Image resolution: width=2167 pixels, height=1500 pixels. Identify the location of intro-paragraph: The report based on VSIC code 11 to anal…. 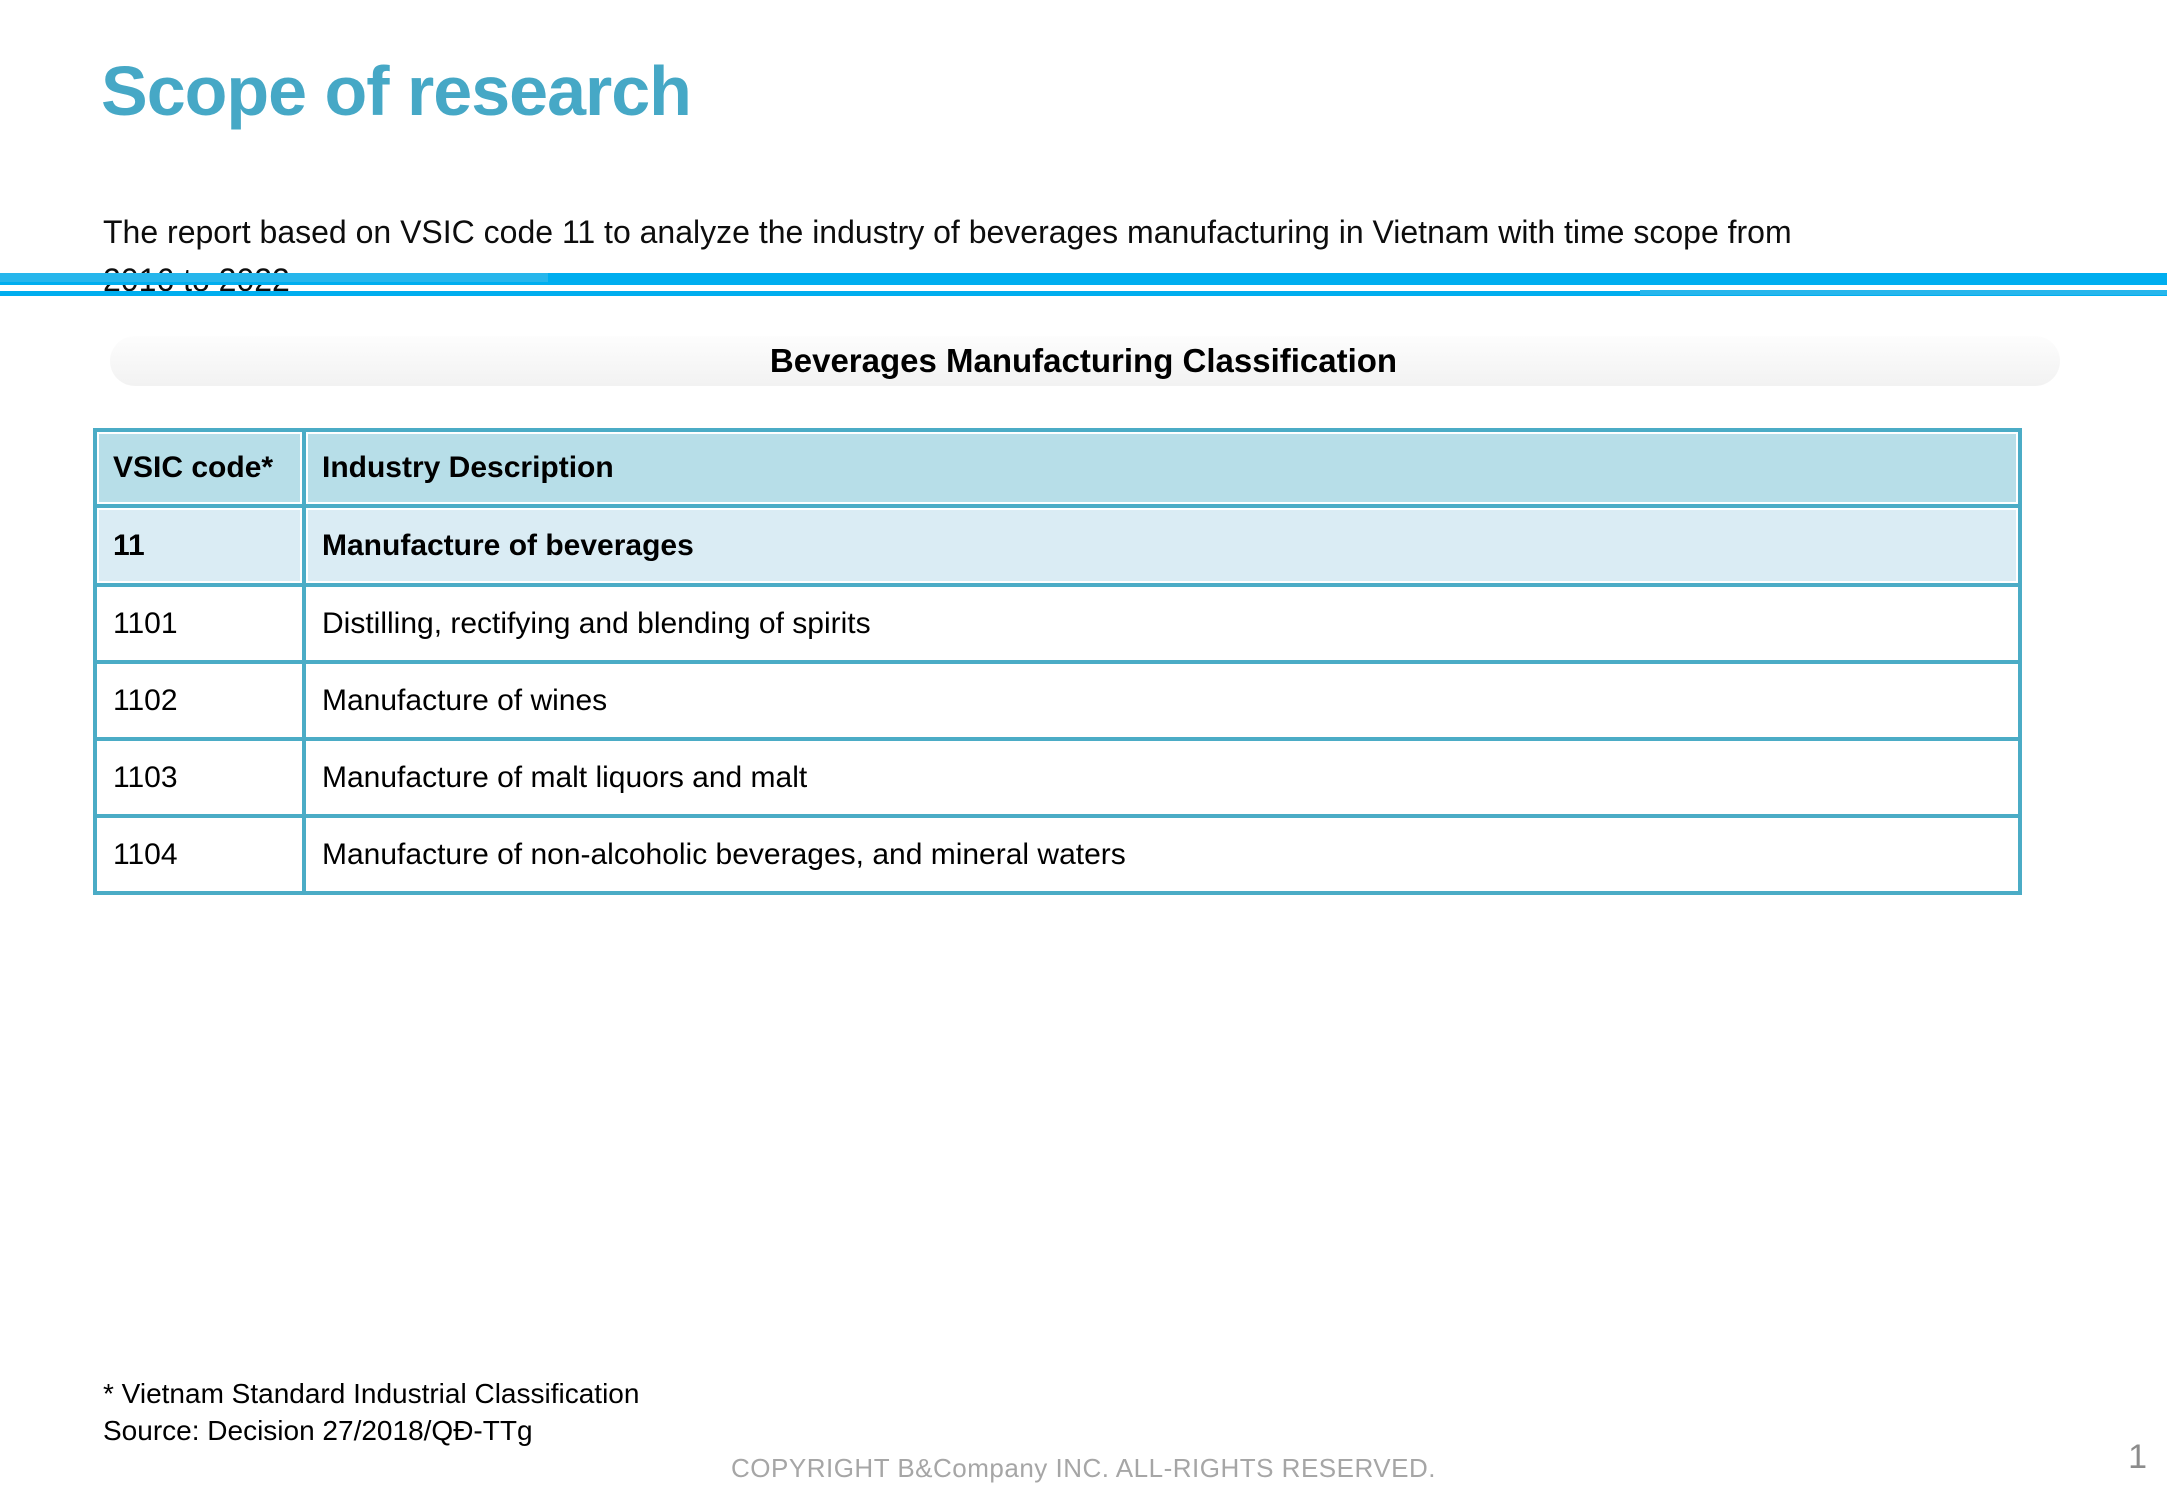
(947, 256).